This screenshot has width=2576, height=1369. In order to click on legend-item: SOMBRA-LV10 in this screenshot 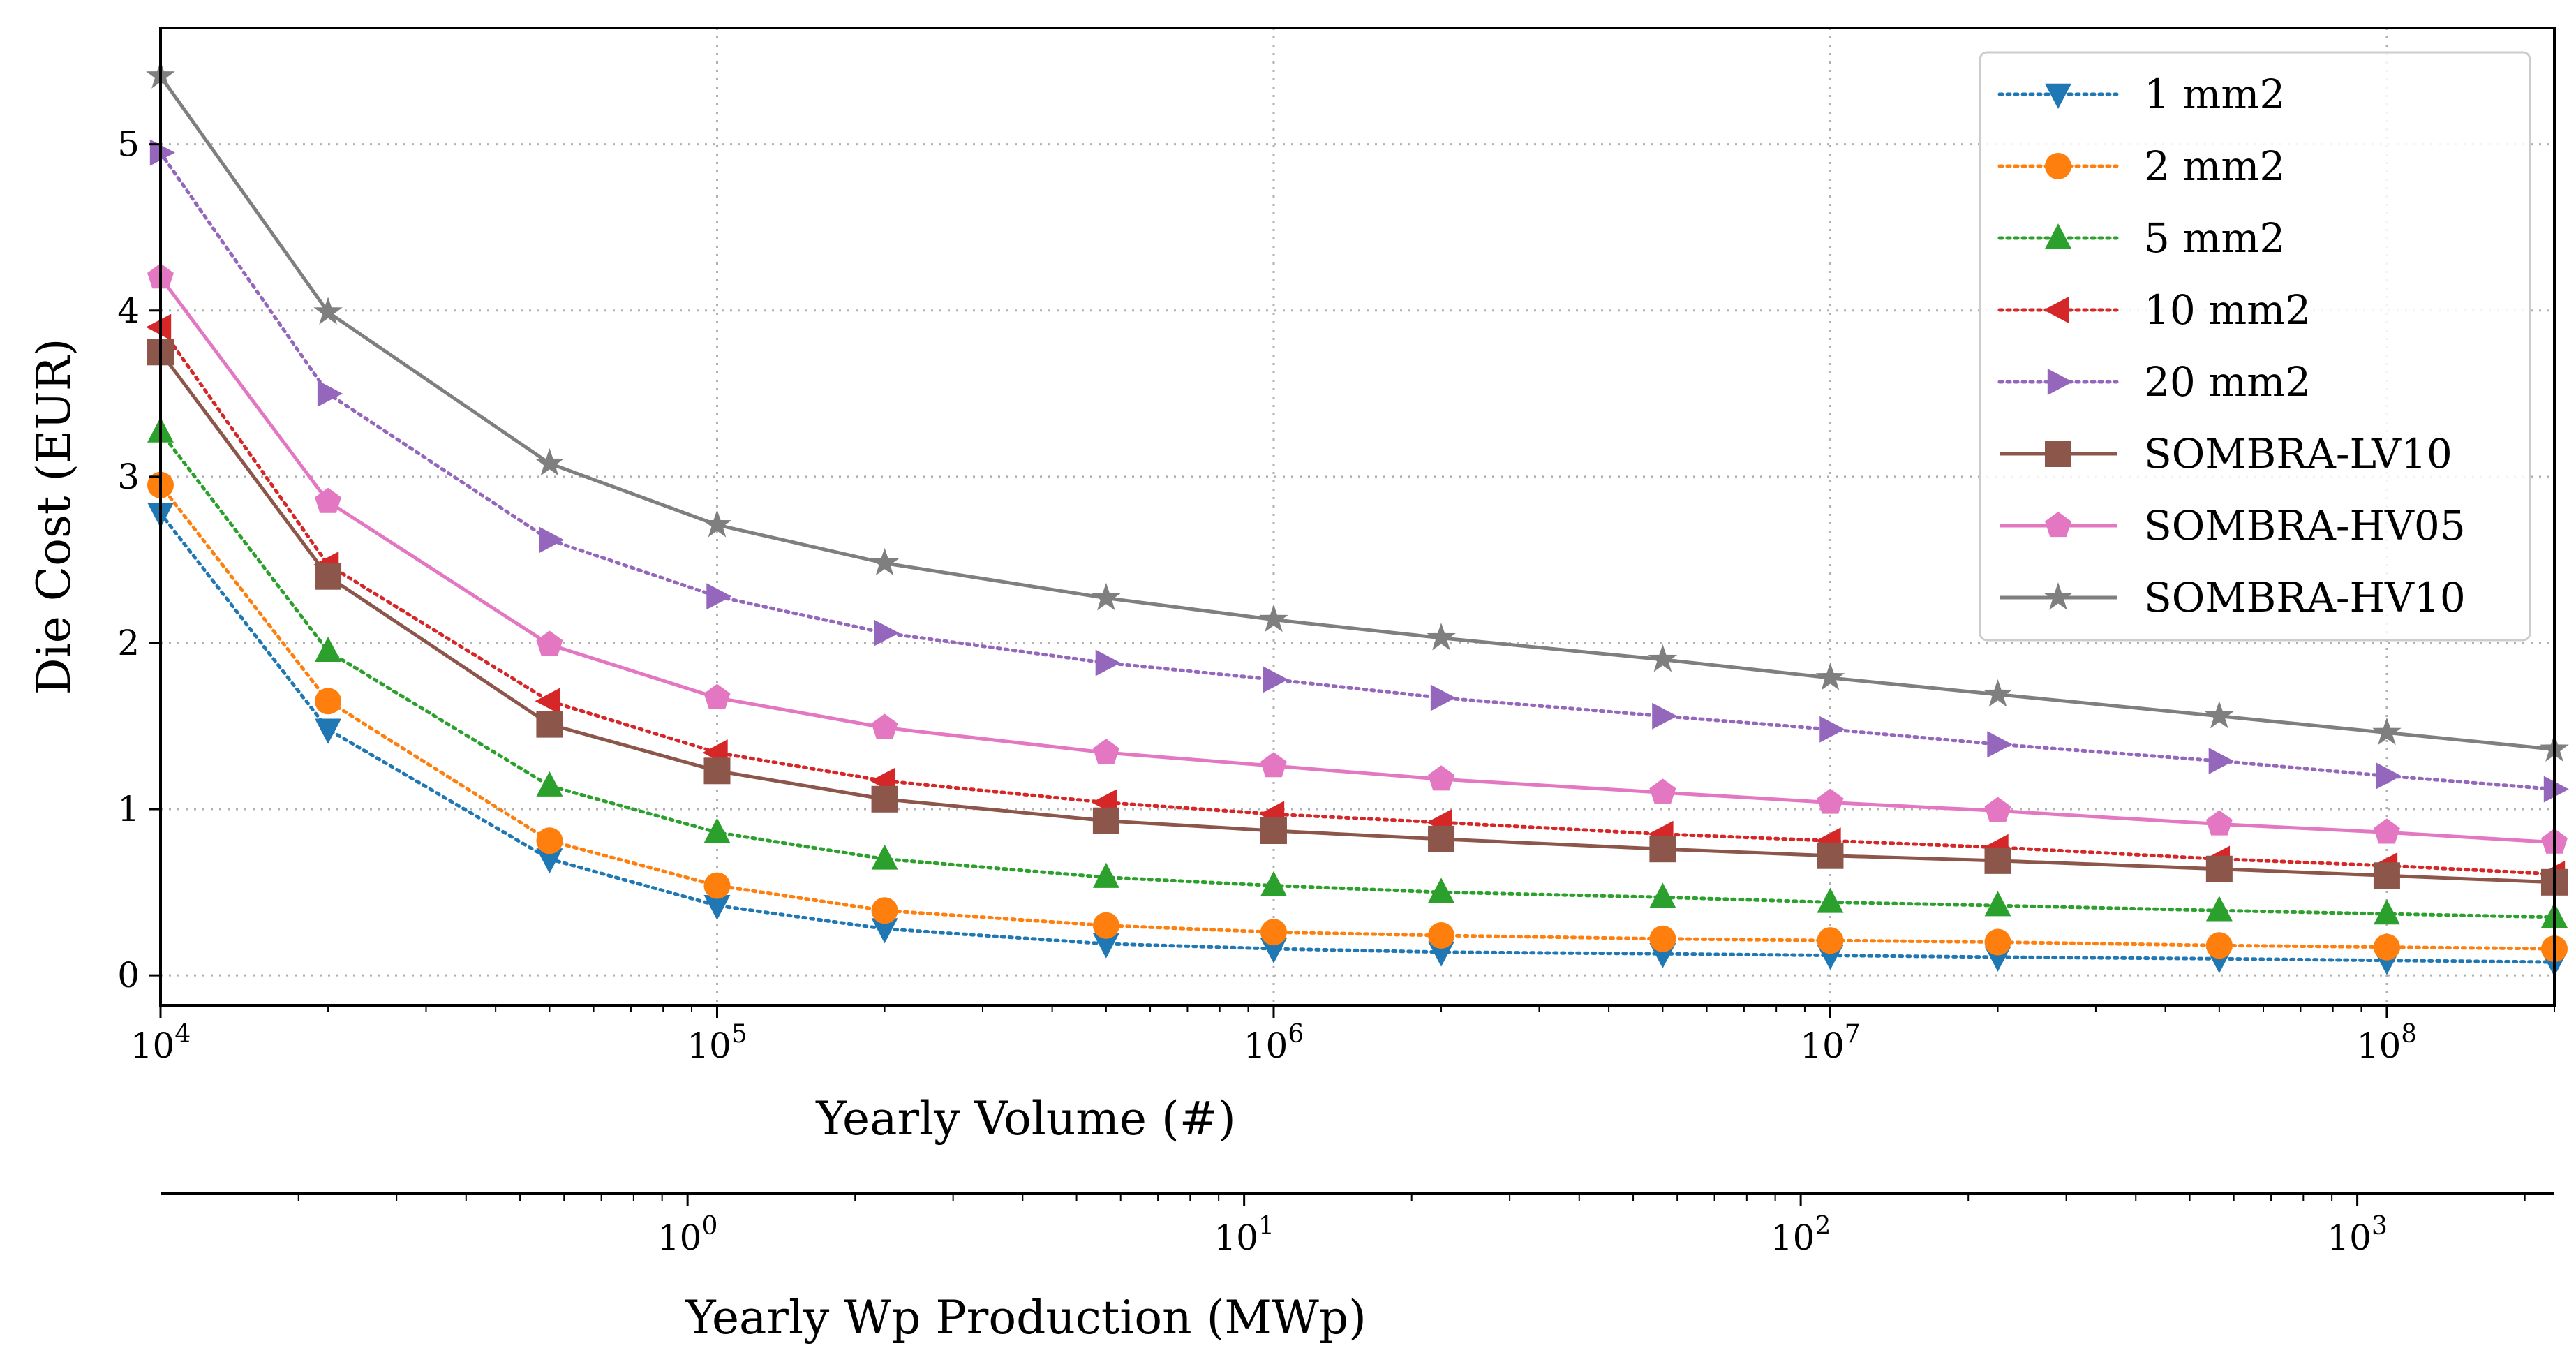, I will do `click(2226, 454)`.